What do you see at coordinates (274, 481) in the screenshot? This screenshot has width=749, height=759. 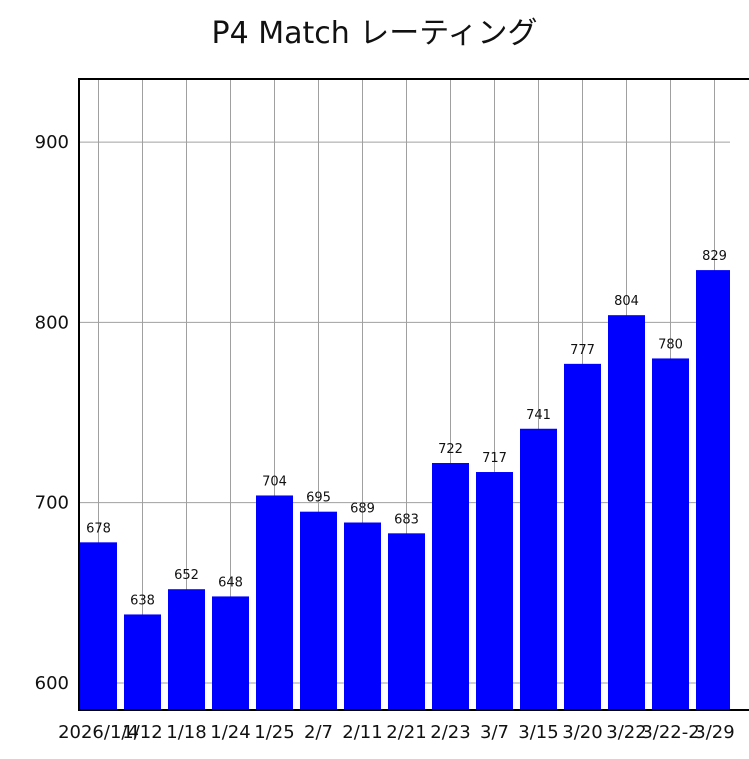 I see `data-label: 704` at bounding box center [274, 481].